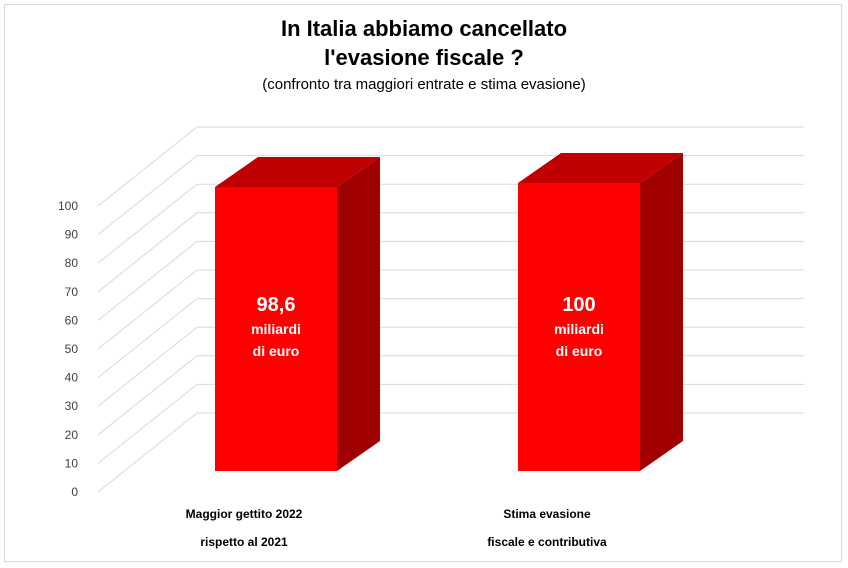  I want to click on bar-data-label: 98,6 miliardi di euro, so click(276, 327).